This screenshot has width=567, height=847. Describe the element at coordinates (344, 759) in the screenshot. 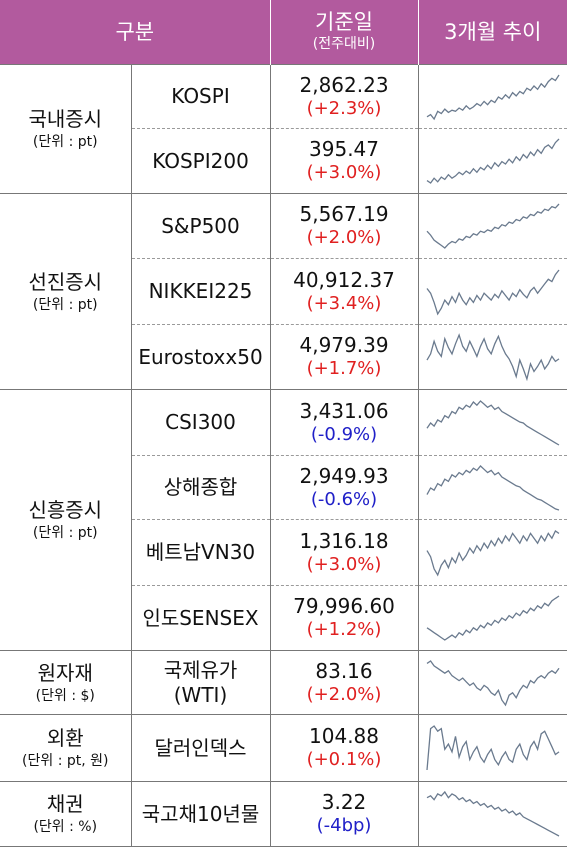

I see `weekly-change: (+0.1%)` at that location.